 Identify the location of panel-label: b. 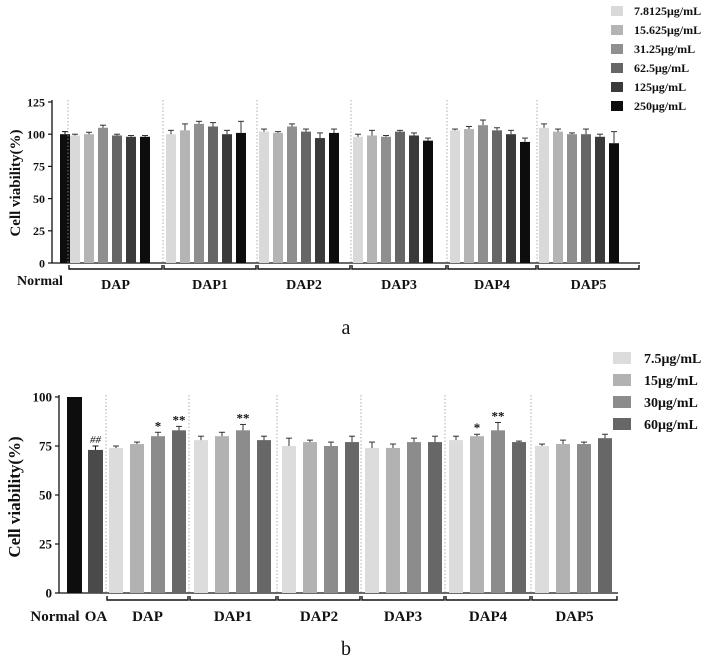
(346, 649).